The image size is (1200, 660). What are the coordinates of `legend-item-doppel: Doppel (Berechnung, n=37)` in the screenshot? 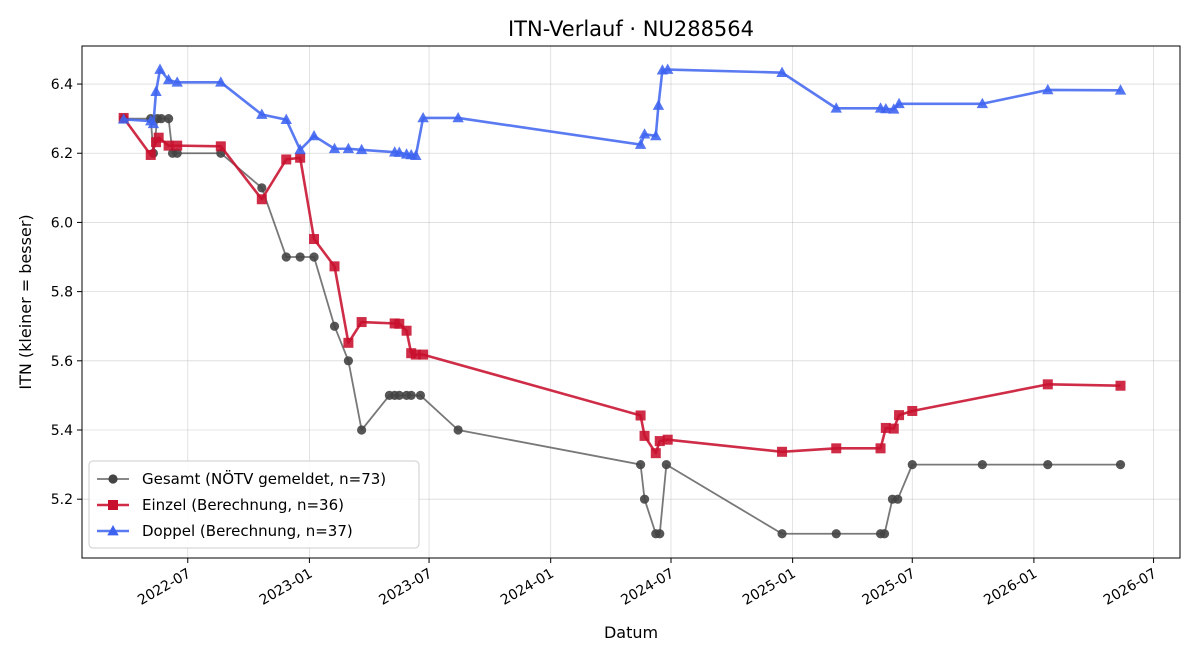 It's located at (225, 531).